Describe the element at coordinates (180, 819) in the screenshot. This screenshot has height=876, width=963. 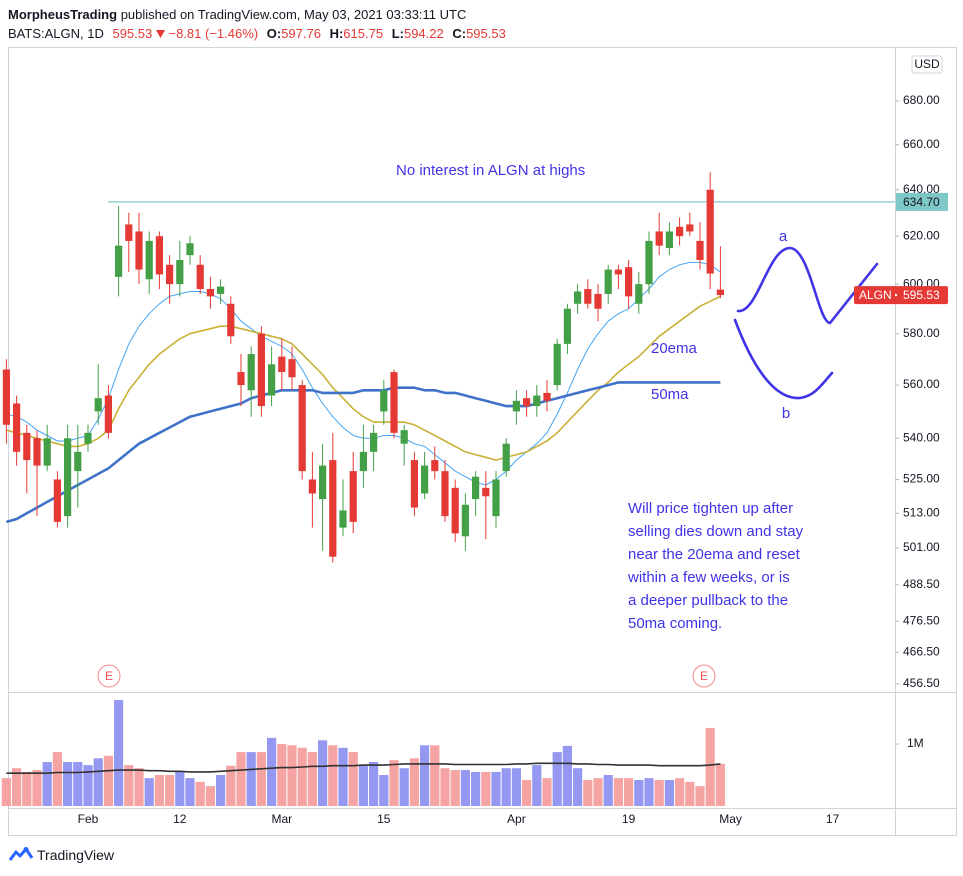
I see `x-tick-label: 12` at that location.